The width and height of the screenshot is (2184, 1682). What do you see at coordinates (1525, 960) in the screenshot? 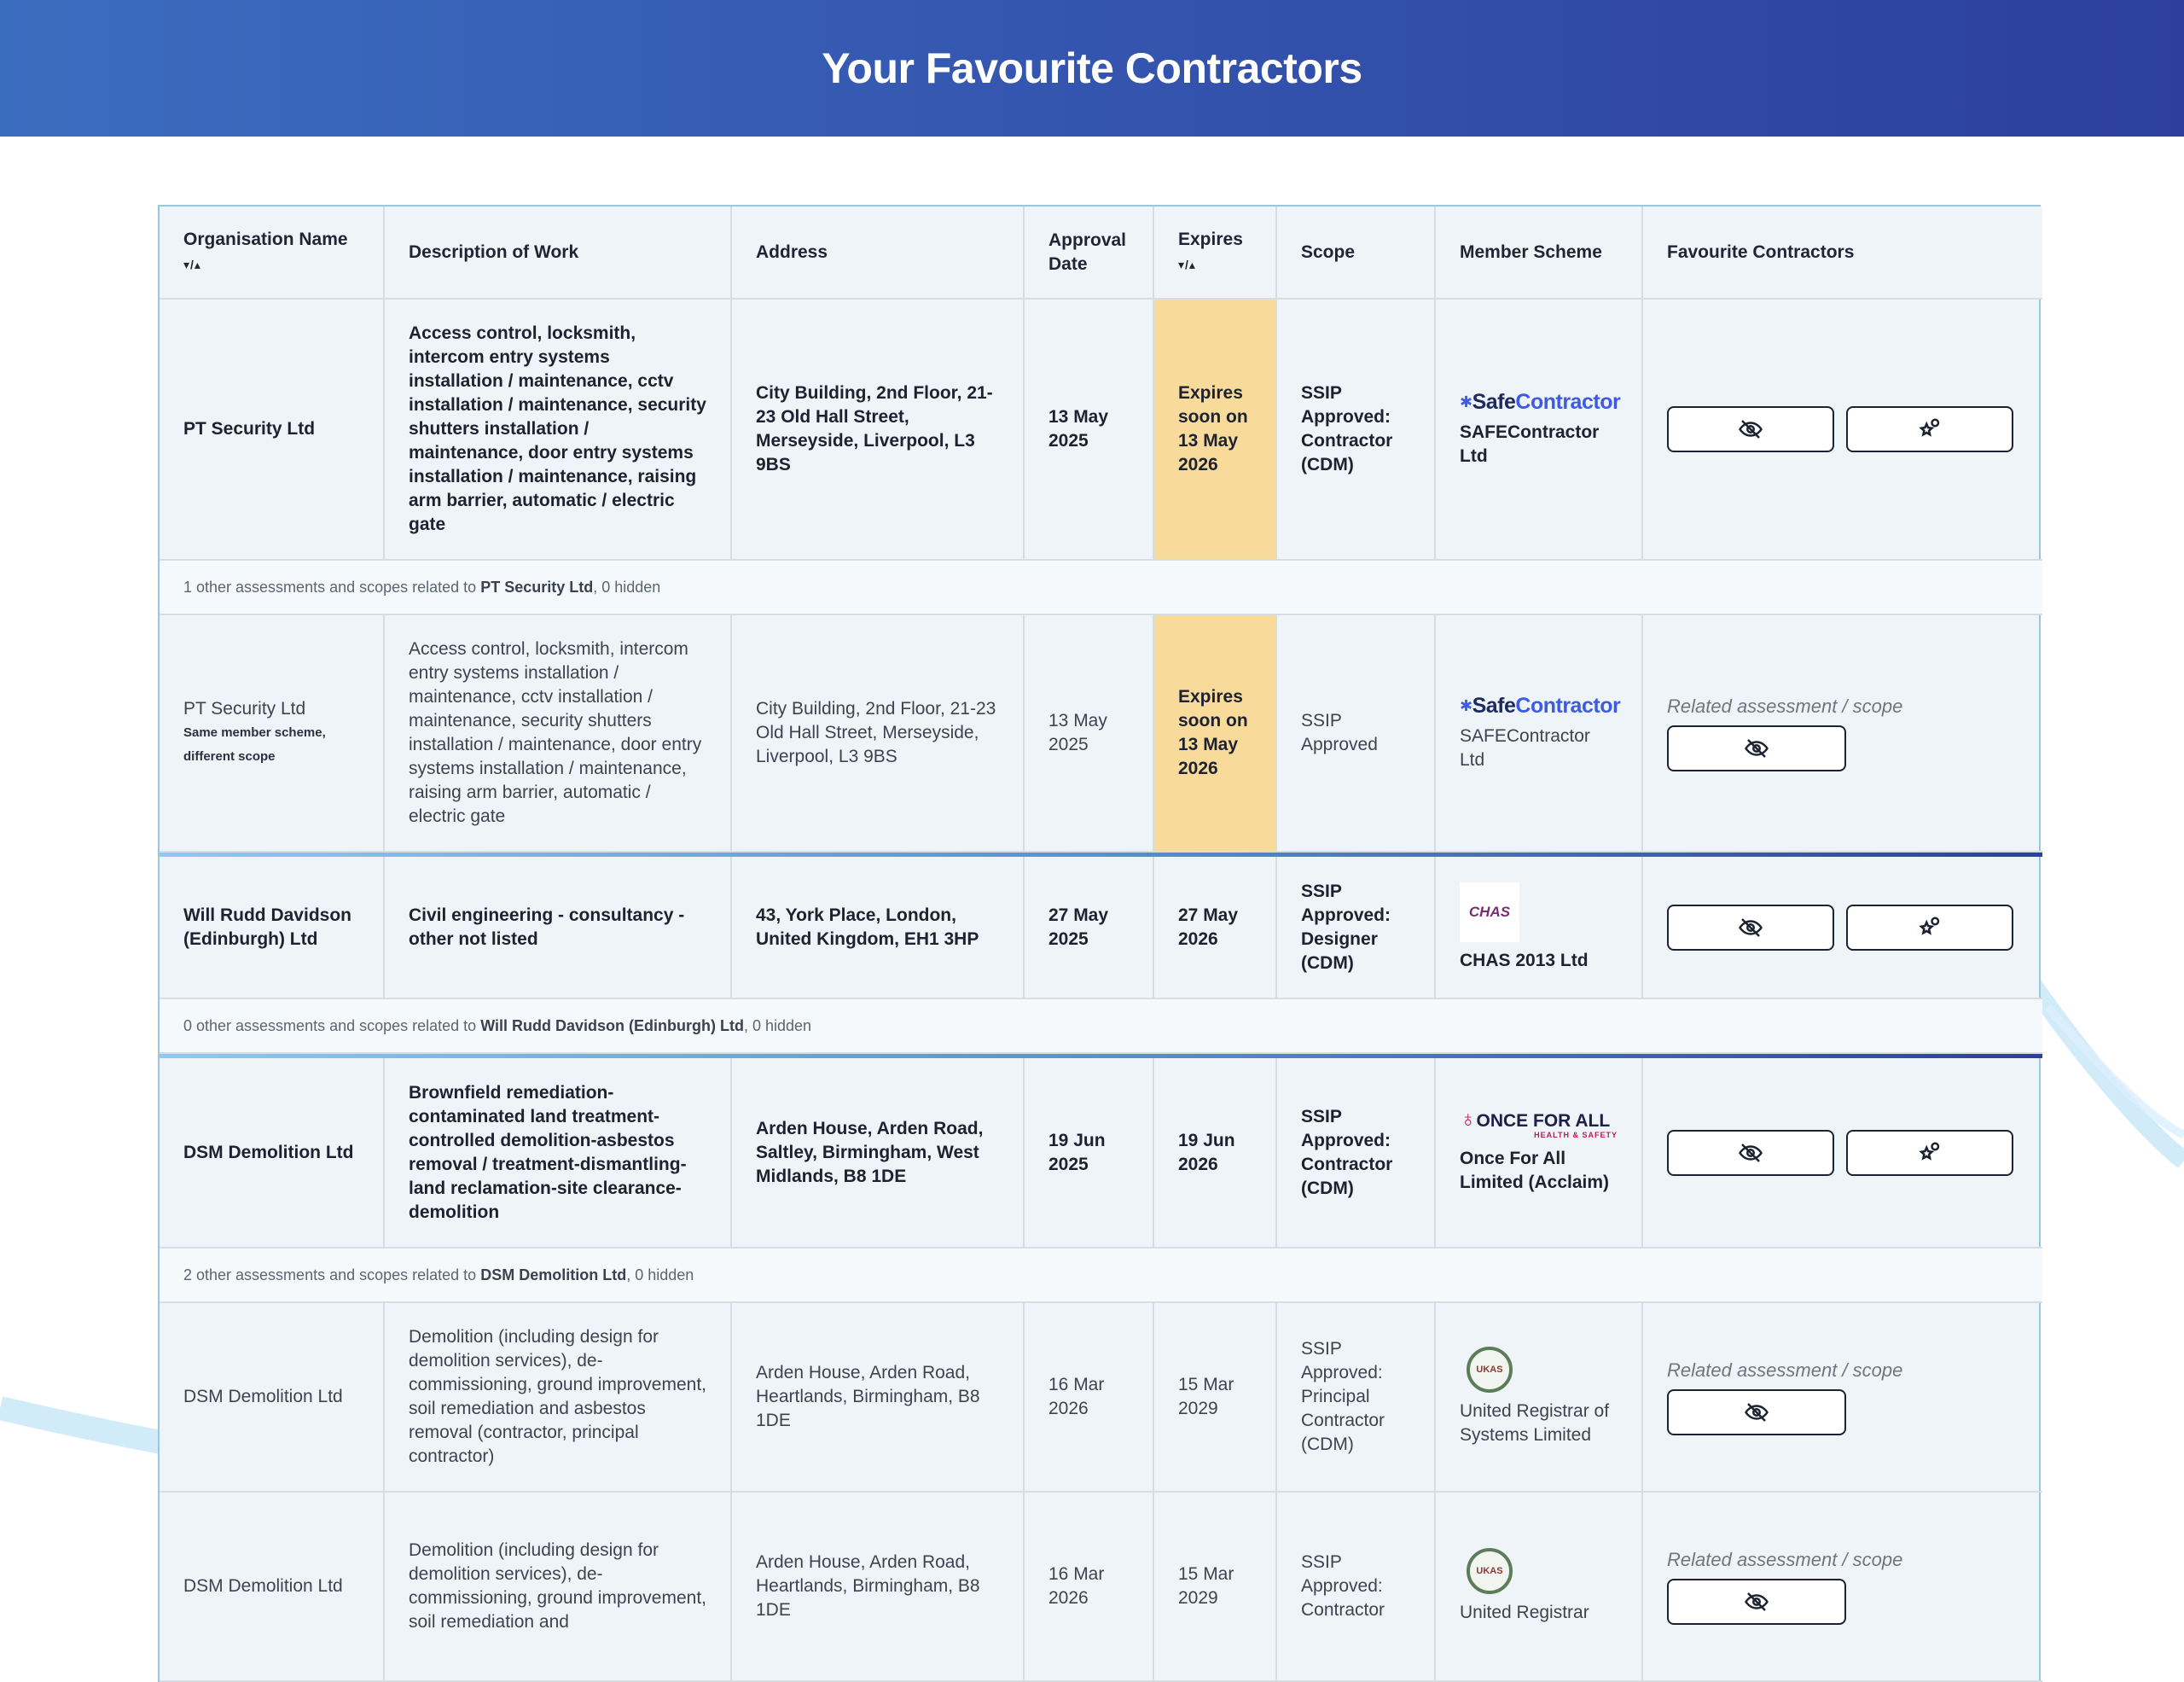
I see `scheme-name: CHAS 2013 Ltd` at bounding box center [1525, 960].